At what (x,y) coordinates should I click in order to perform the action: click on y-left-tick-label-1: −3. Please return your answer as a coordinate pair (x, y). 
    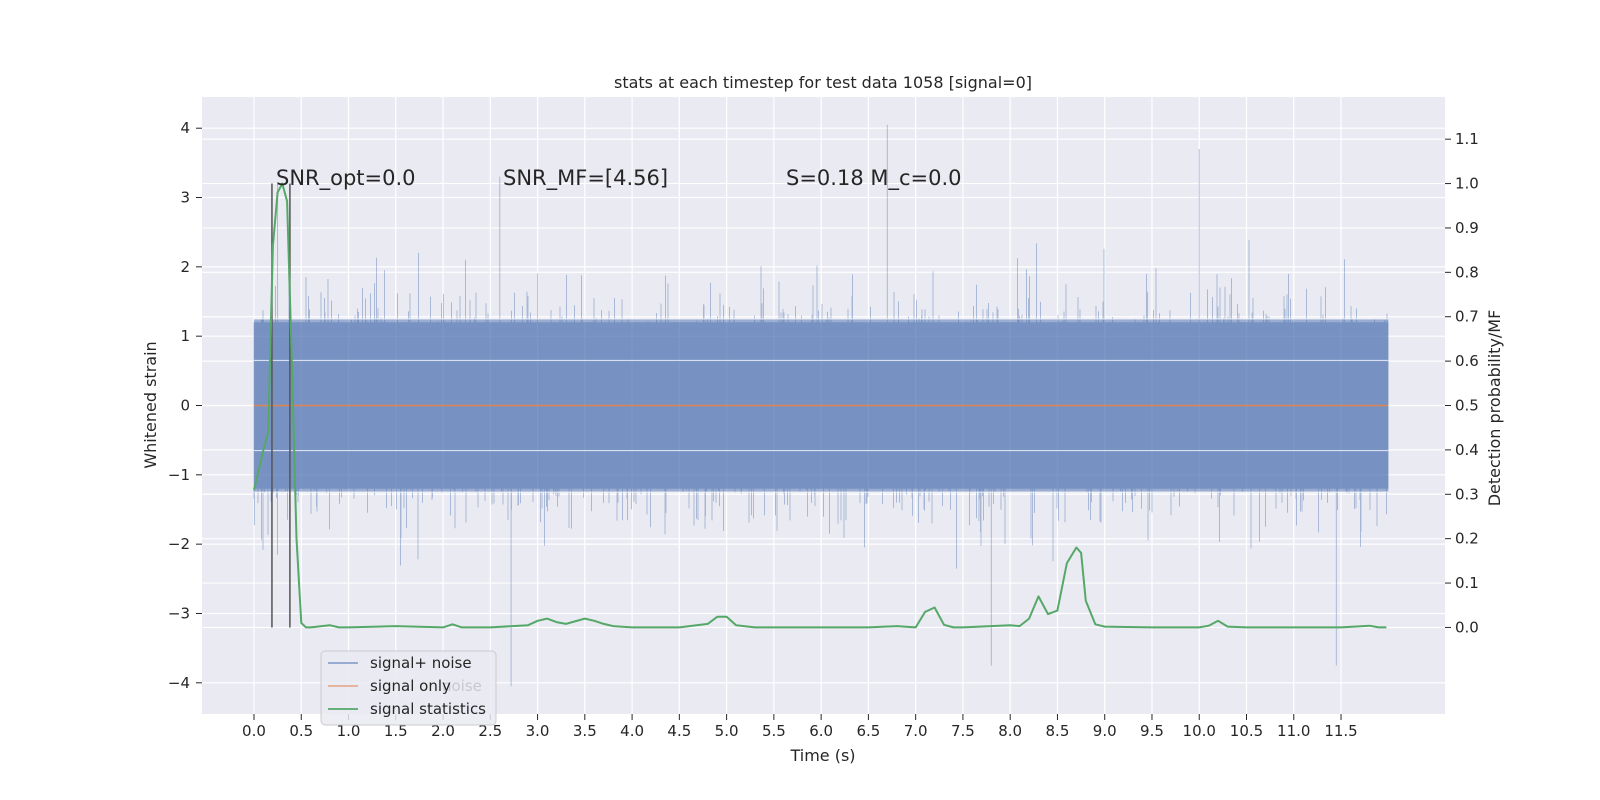
    Looking at the image, I should click on (179, 613).